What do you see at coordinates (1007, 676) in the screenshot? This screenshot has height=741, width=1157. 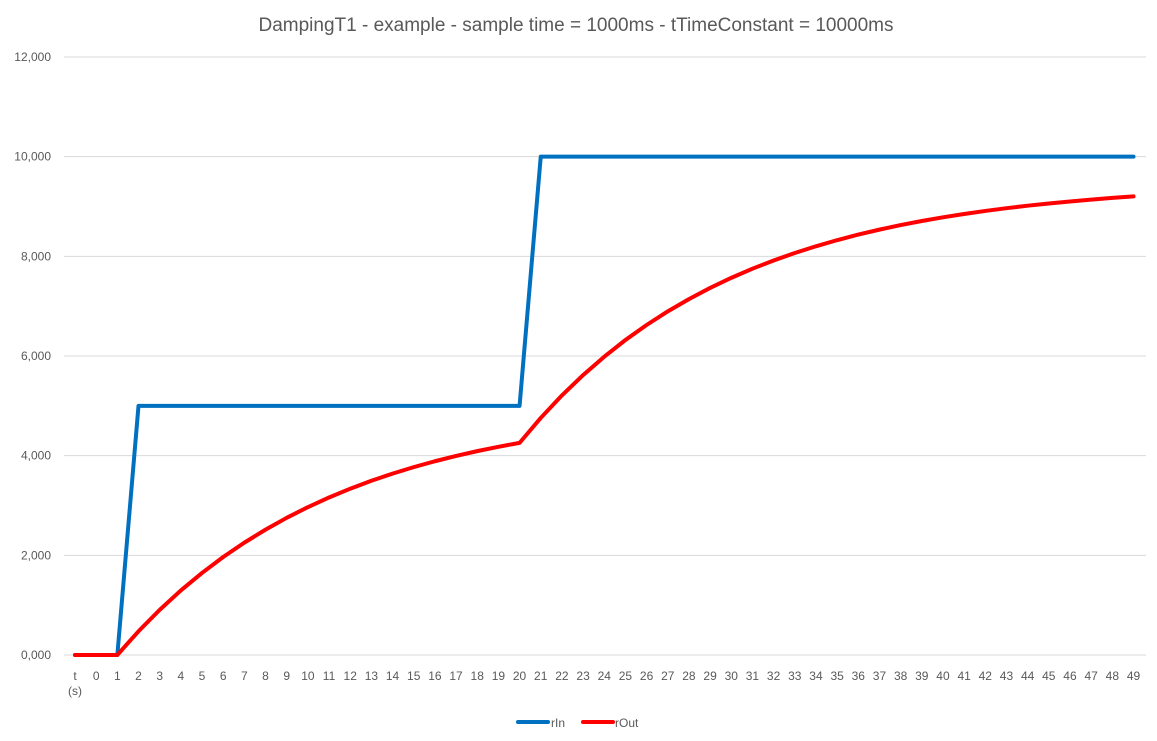 I see `x-tick-label: 43` at bounding box center [1007, 676].